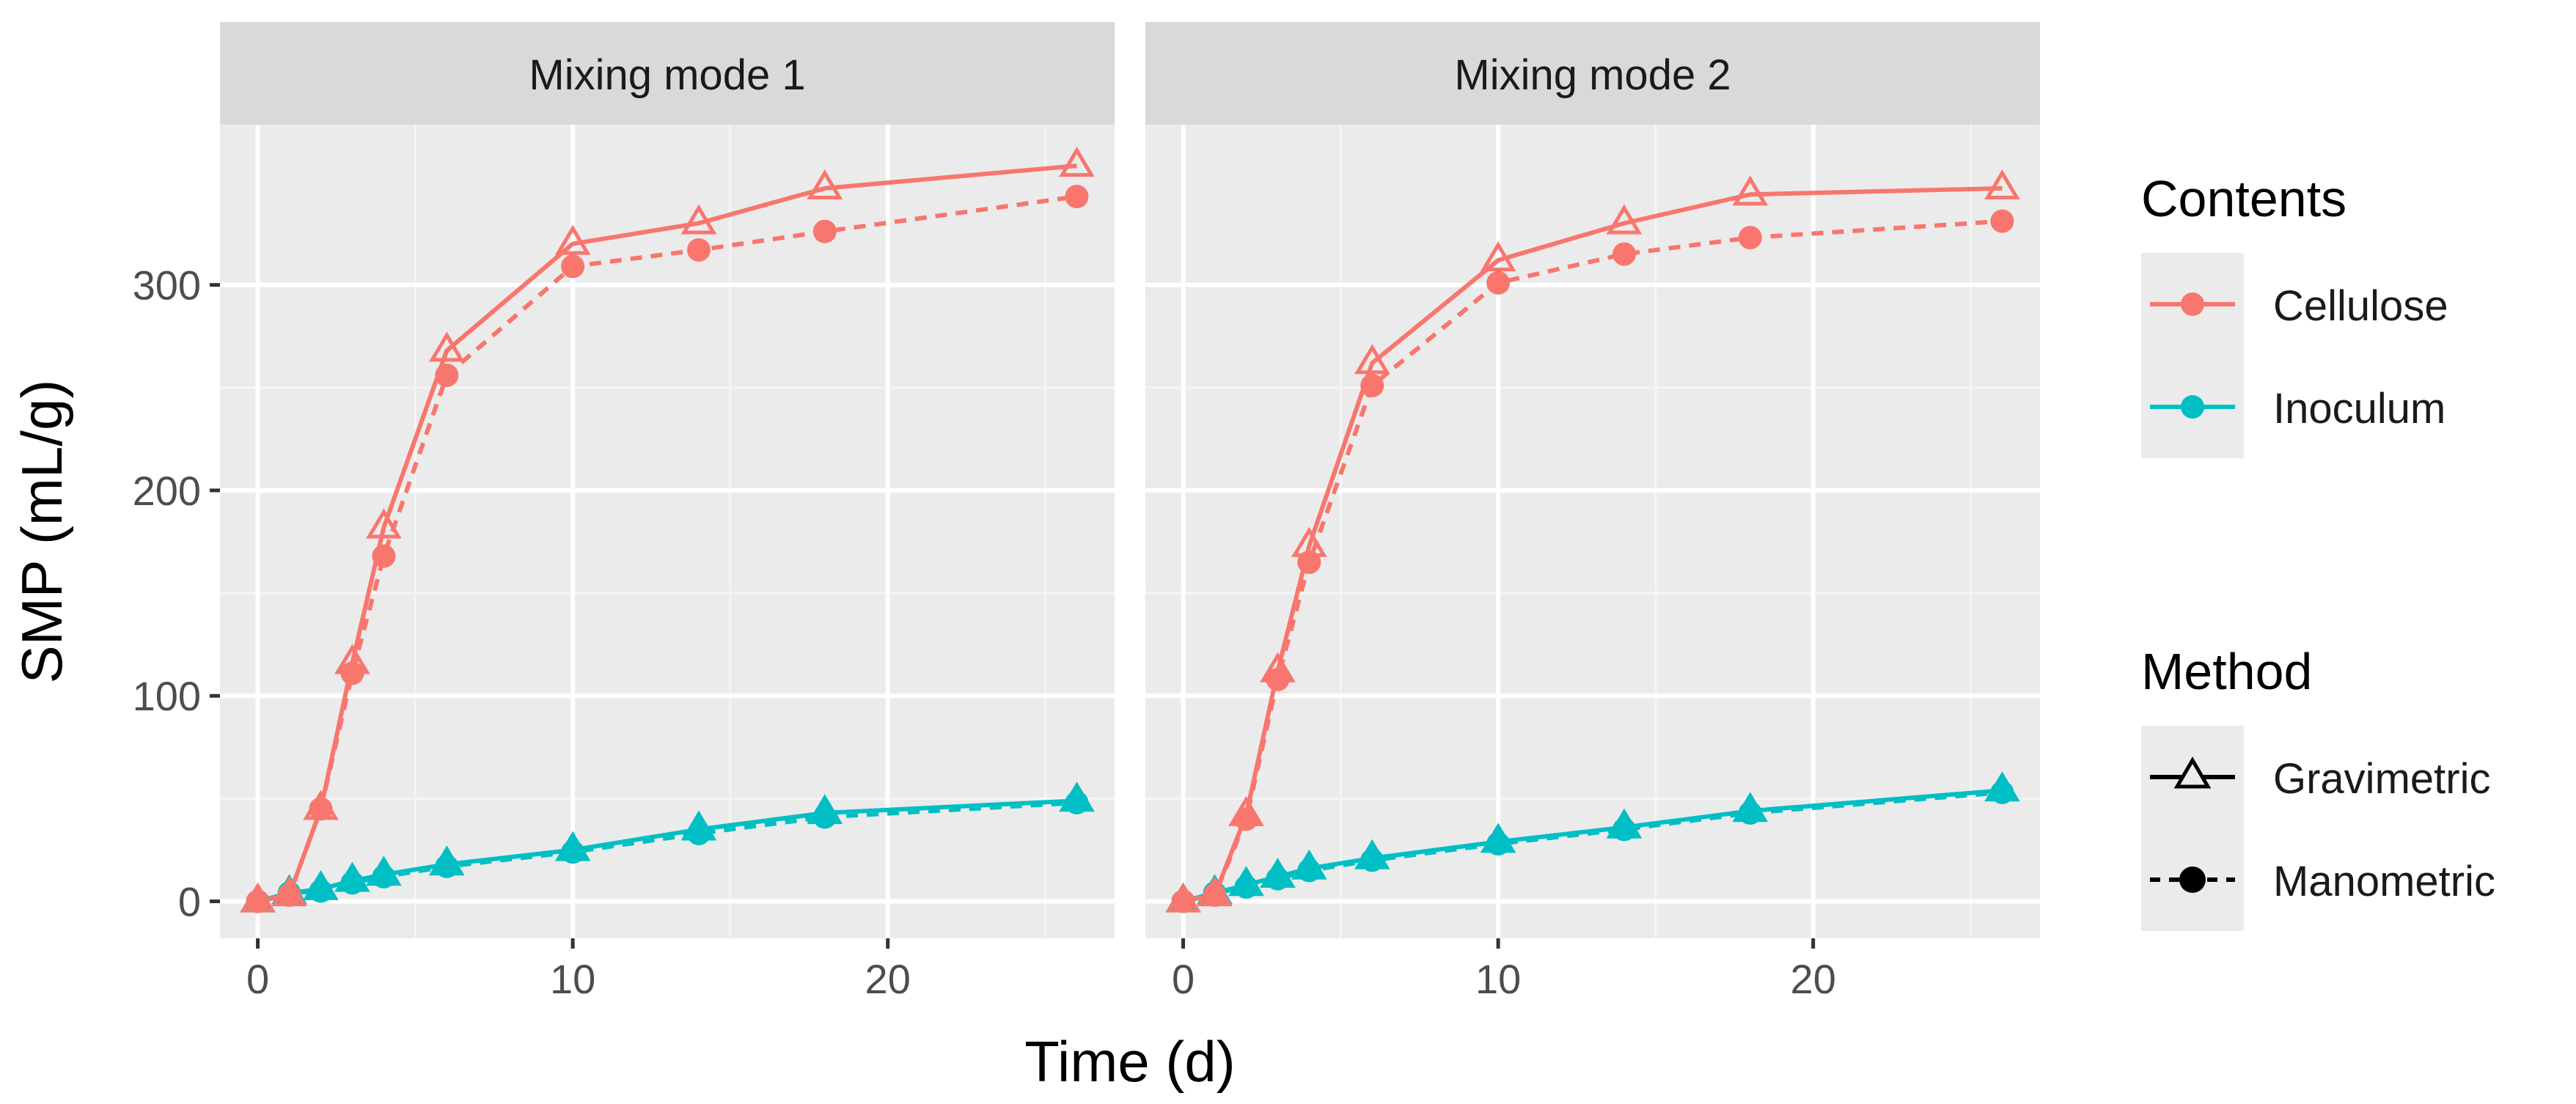 The image size is (2576, 1104). Describe the element at coordinates (2382, 779) in the screenshot. I see `legend-label-gravimetric: Gravimetric` at that location.